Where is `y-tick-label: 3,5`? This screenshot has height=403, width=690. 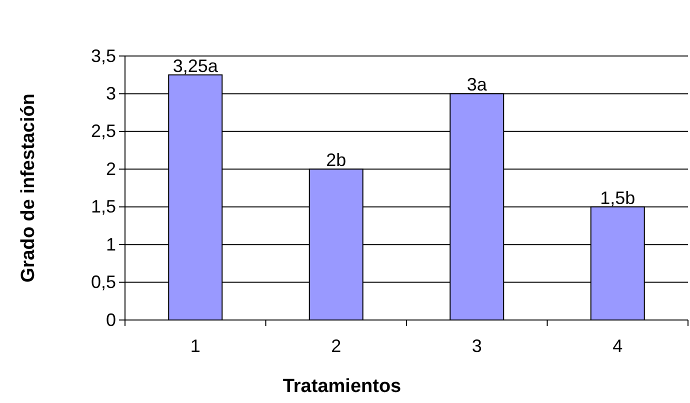
y-tick-label: 3,5 is located at coordinates (103, 56).